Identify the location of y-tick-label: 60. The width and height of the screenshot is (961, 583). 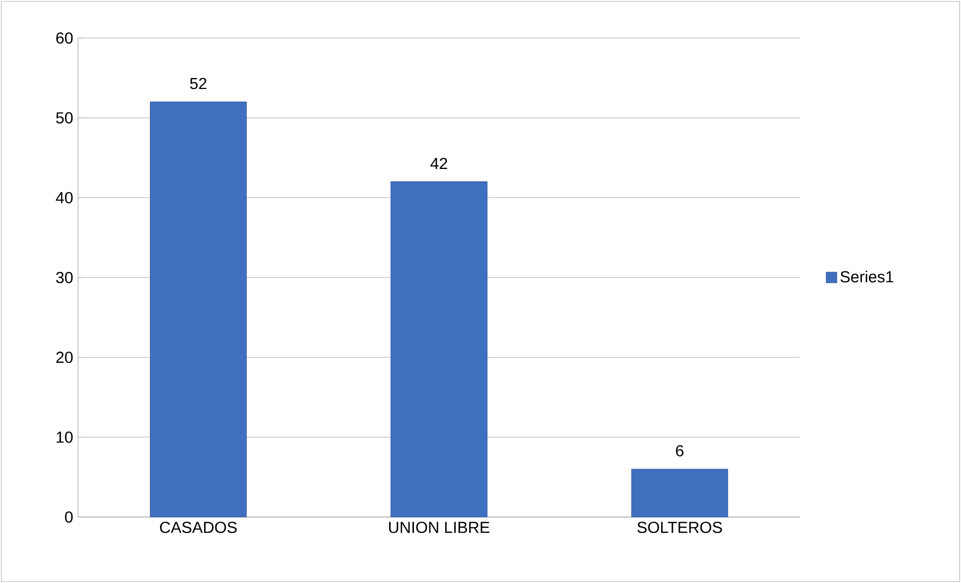
(64, 38).